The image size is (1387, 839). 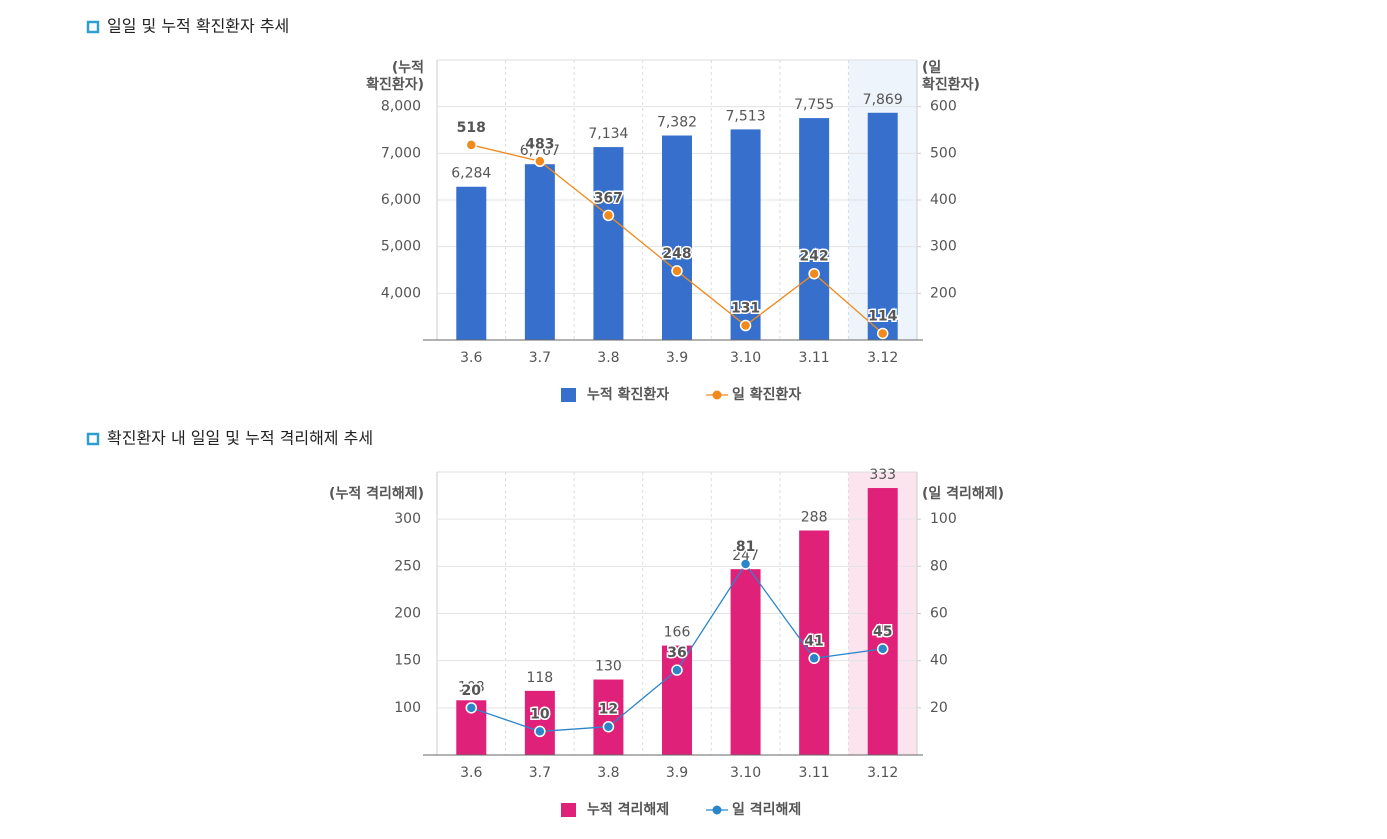 What do you see at coordinates (883, 100) in the screenshot?
I see `bar-label: 7,869` at bounding box center [883, 100].